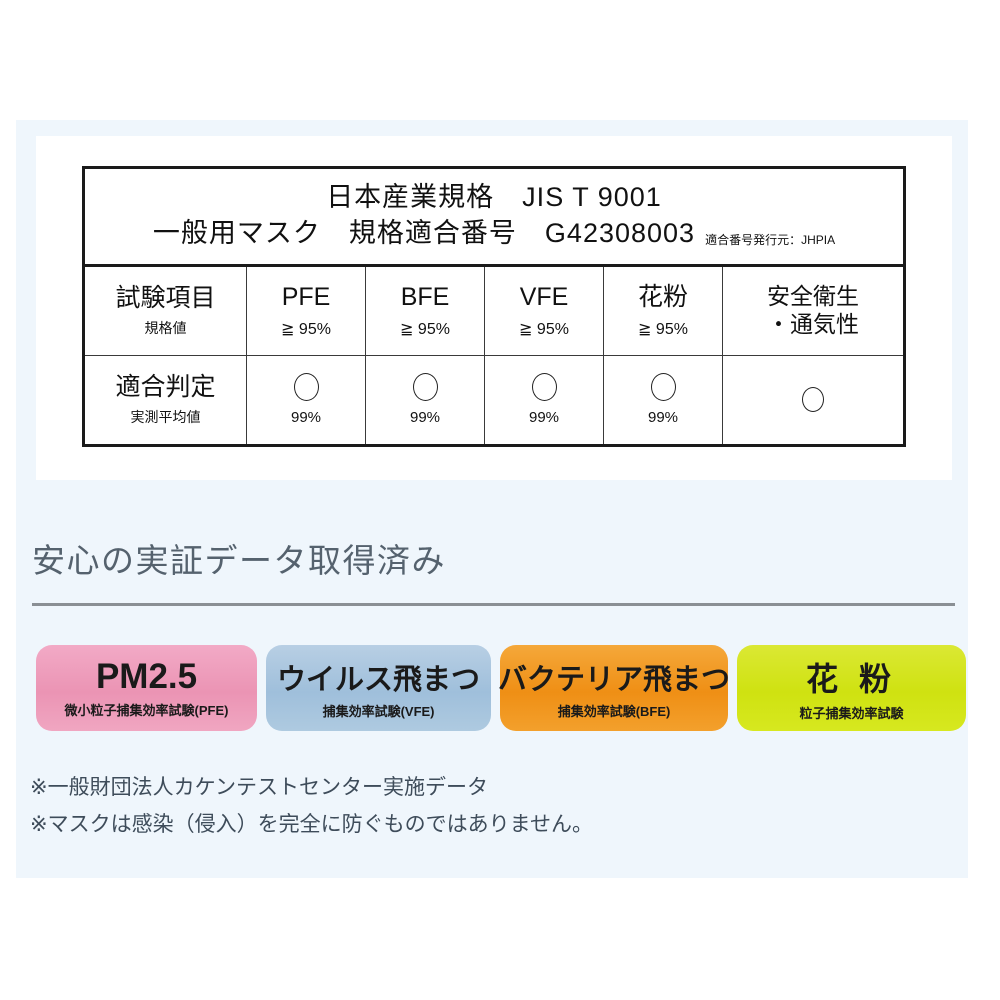 This screenshot has width=1000, height=1000. Describe the element at coordinates (494, 197) in the screenshot. I see `certification-standard-line: 日本産業規格 JIS T 9001` at that location.